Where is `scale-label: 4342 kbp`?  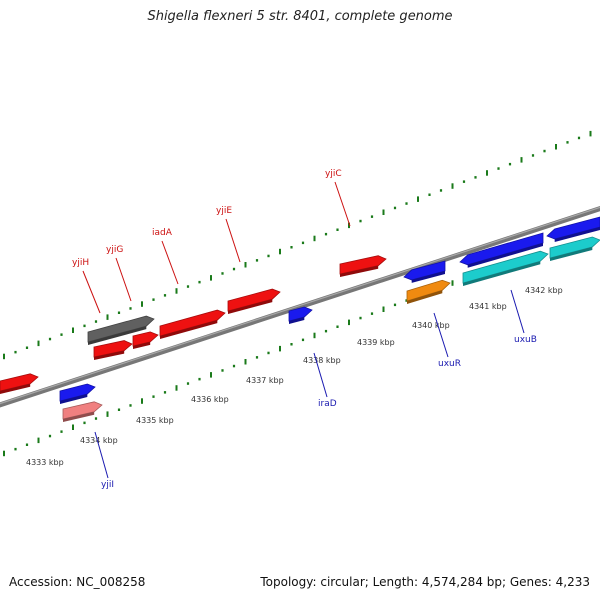
scale-label: 4342 kbp is located at coordinates (544, 290).